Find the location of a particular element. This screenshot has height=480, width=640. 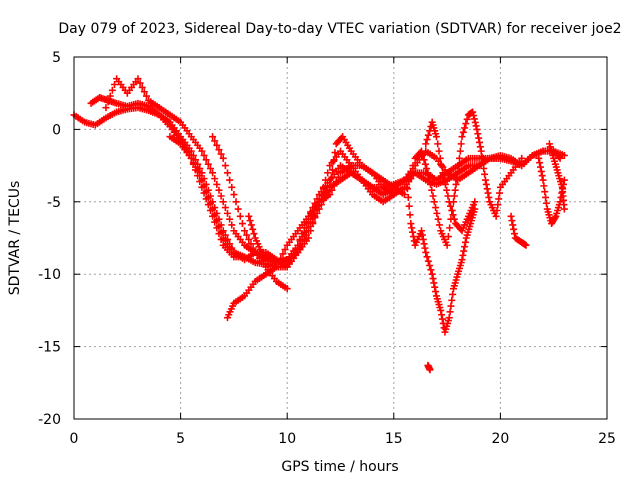

y-tick-label: 0 is located at coordinates (56, 130).